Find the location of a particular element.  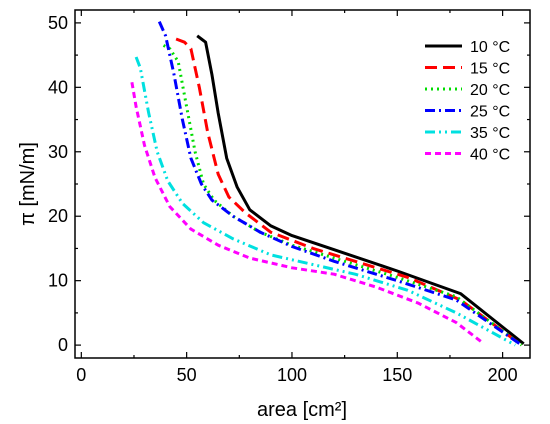

y-tick-label: 40 is located at coordinates (58, 87).